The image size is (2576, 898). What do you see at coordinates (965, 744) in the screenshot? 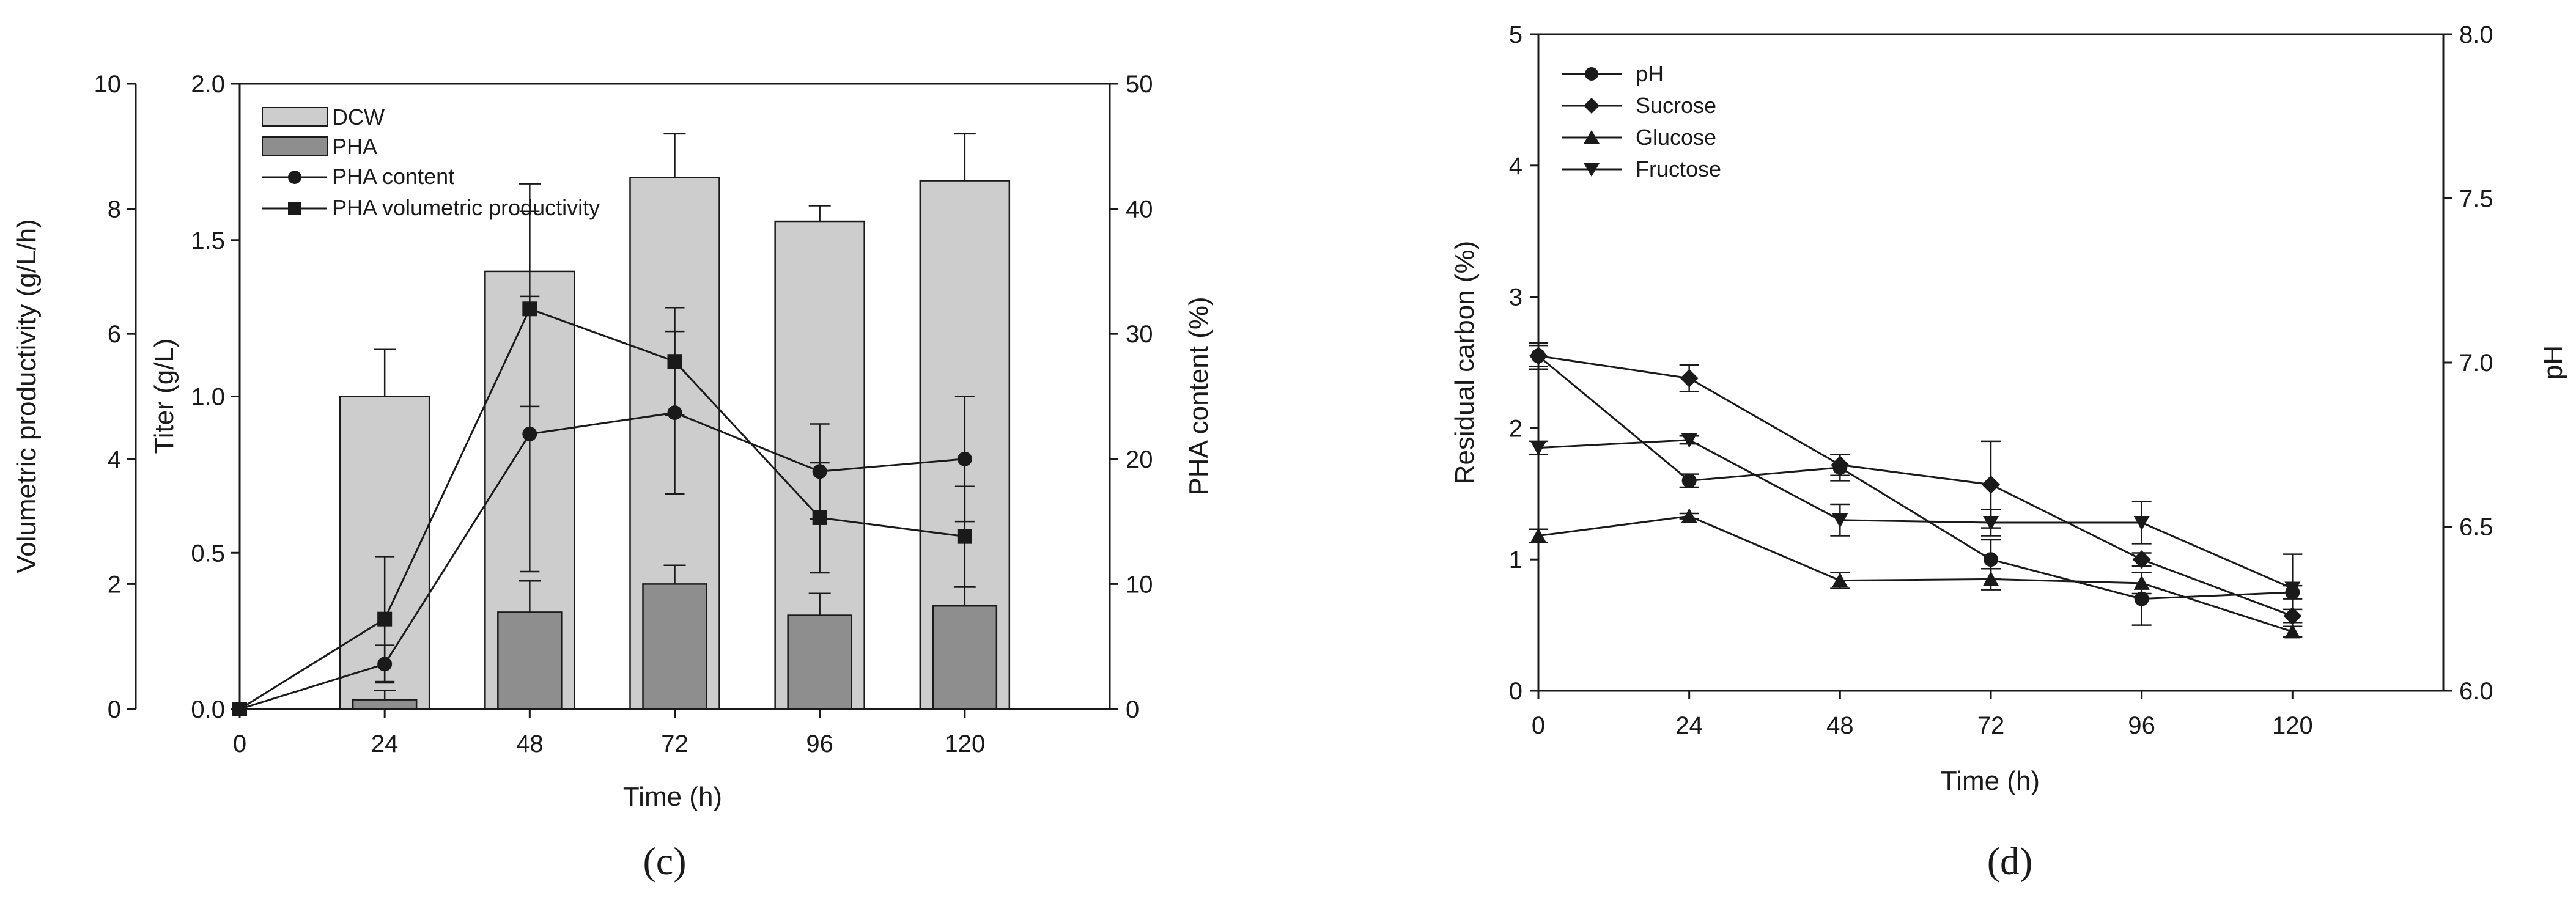
I see `c-xtick-label: 120` at bounding box center [965, 744].